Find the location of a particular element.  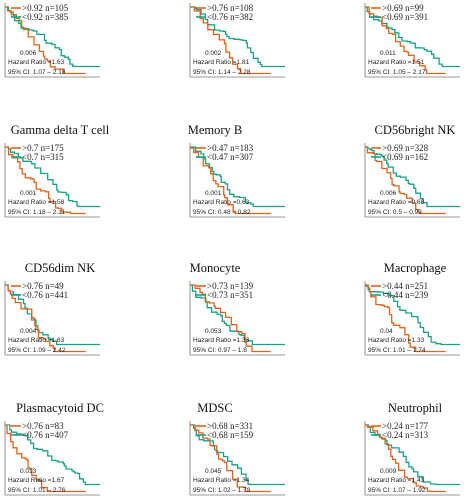

hazard-ratio: Hazard Ratio =0.63 is located at coordinates (221, 202).